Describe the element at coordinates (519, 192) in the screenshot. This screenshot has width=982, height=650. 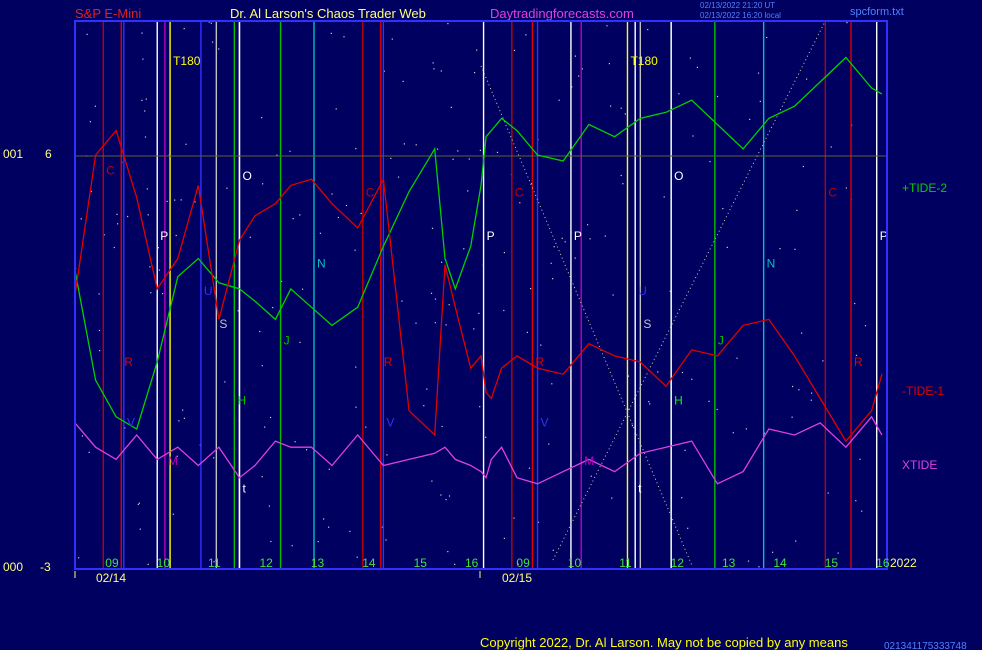
I see `event-label: C` at that location.